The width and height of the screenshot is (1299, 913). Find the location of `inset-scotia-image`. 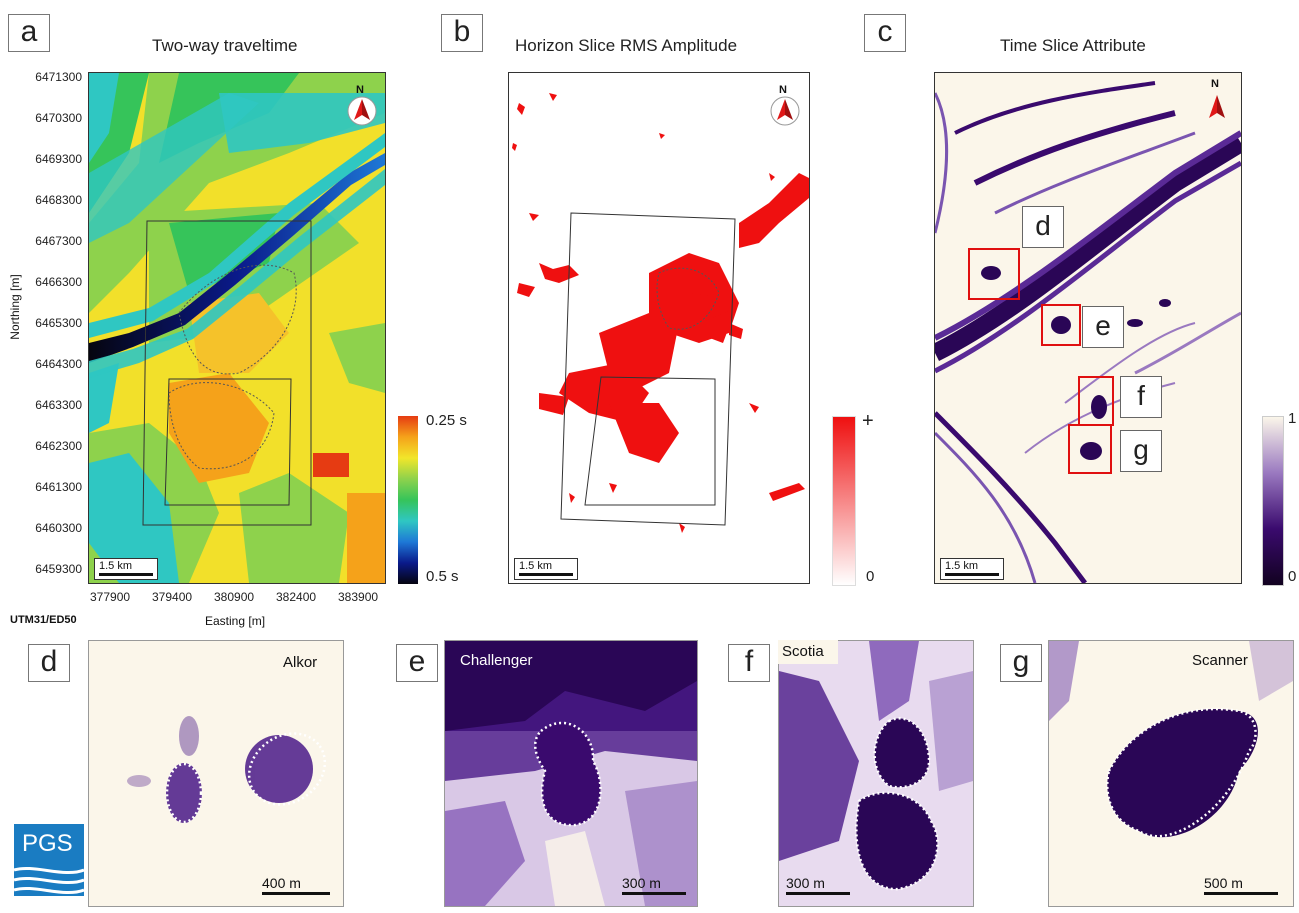

inset-scotia-image is located at coordinates (876, 766).